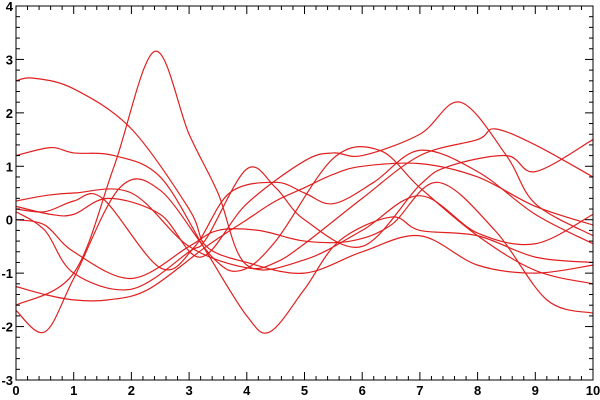 The image size is (600, 400). What do you see at coordinates (477, 390) in the screenshot?
I see `x-tick-label: 8` at bounding box center [477, 390].